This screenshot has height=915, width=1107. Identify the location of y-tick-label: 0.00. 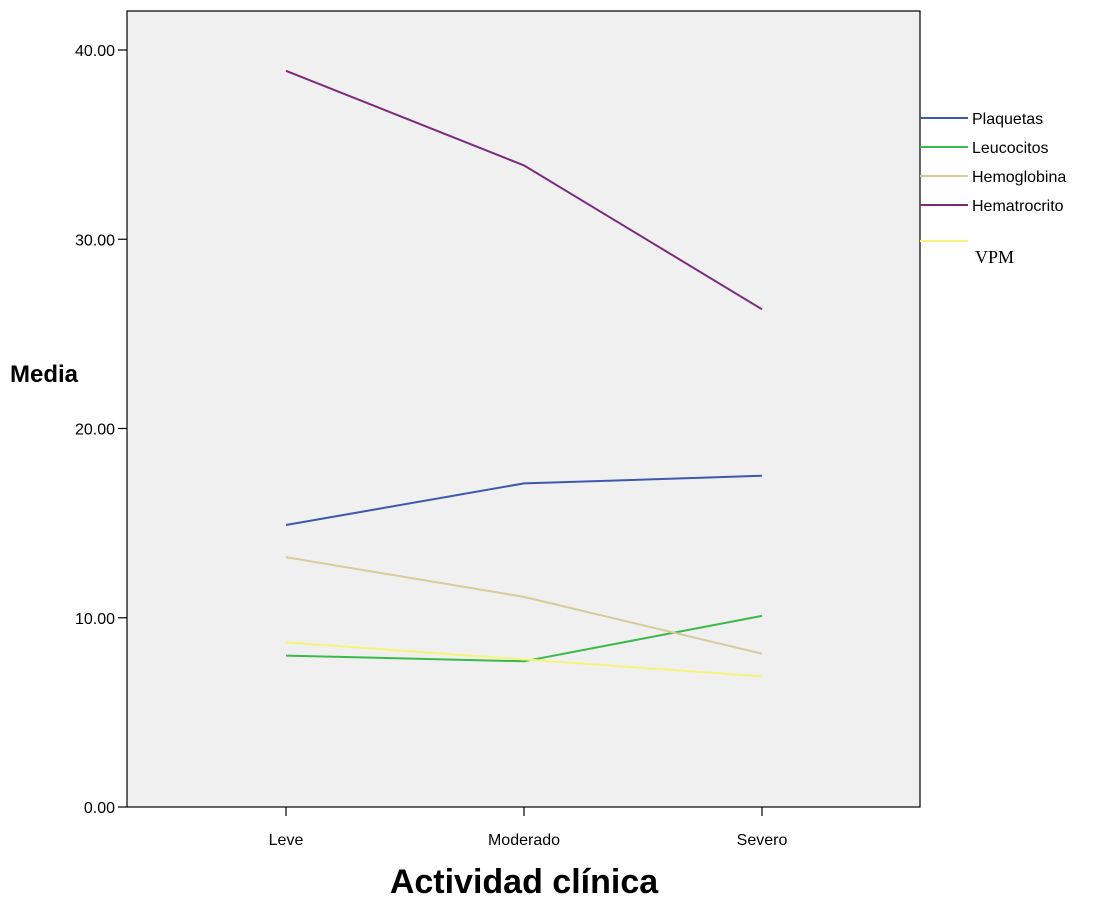
(99, 808).